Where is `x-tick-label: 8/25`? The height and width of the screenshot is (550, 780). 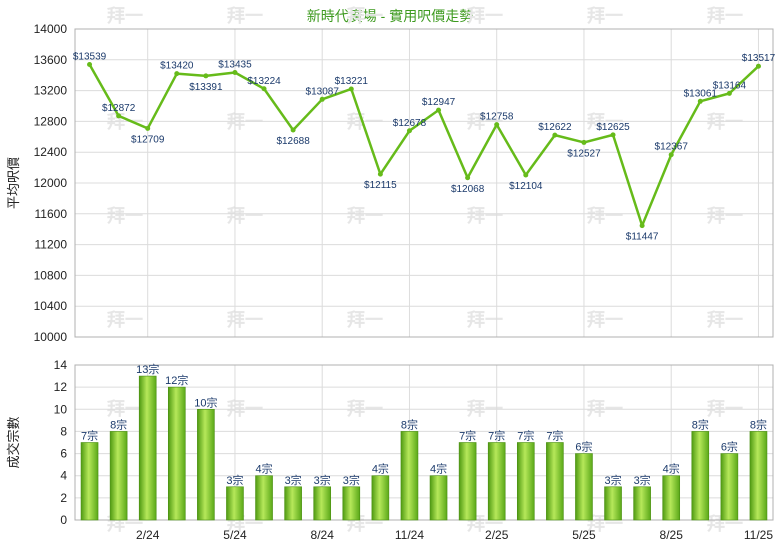
x-tick-label: 8/25 is located at coordinates (672, 535).